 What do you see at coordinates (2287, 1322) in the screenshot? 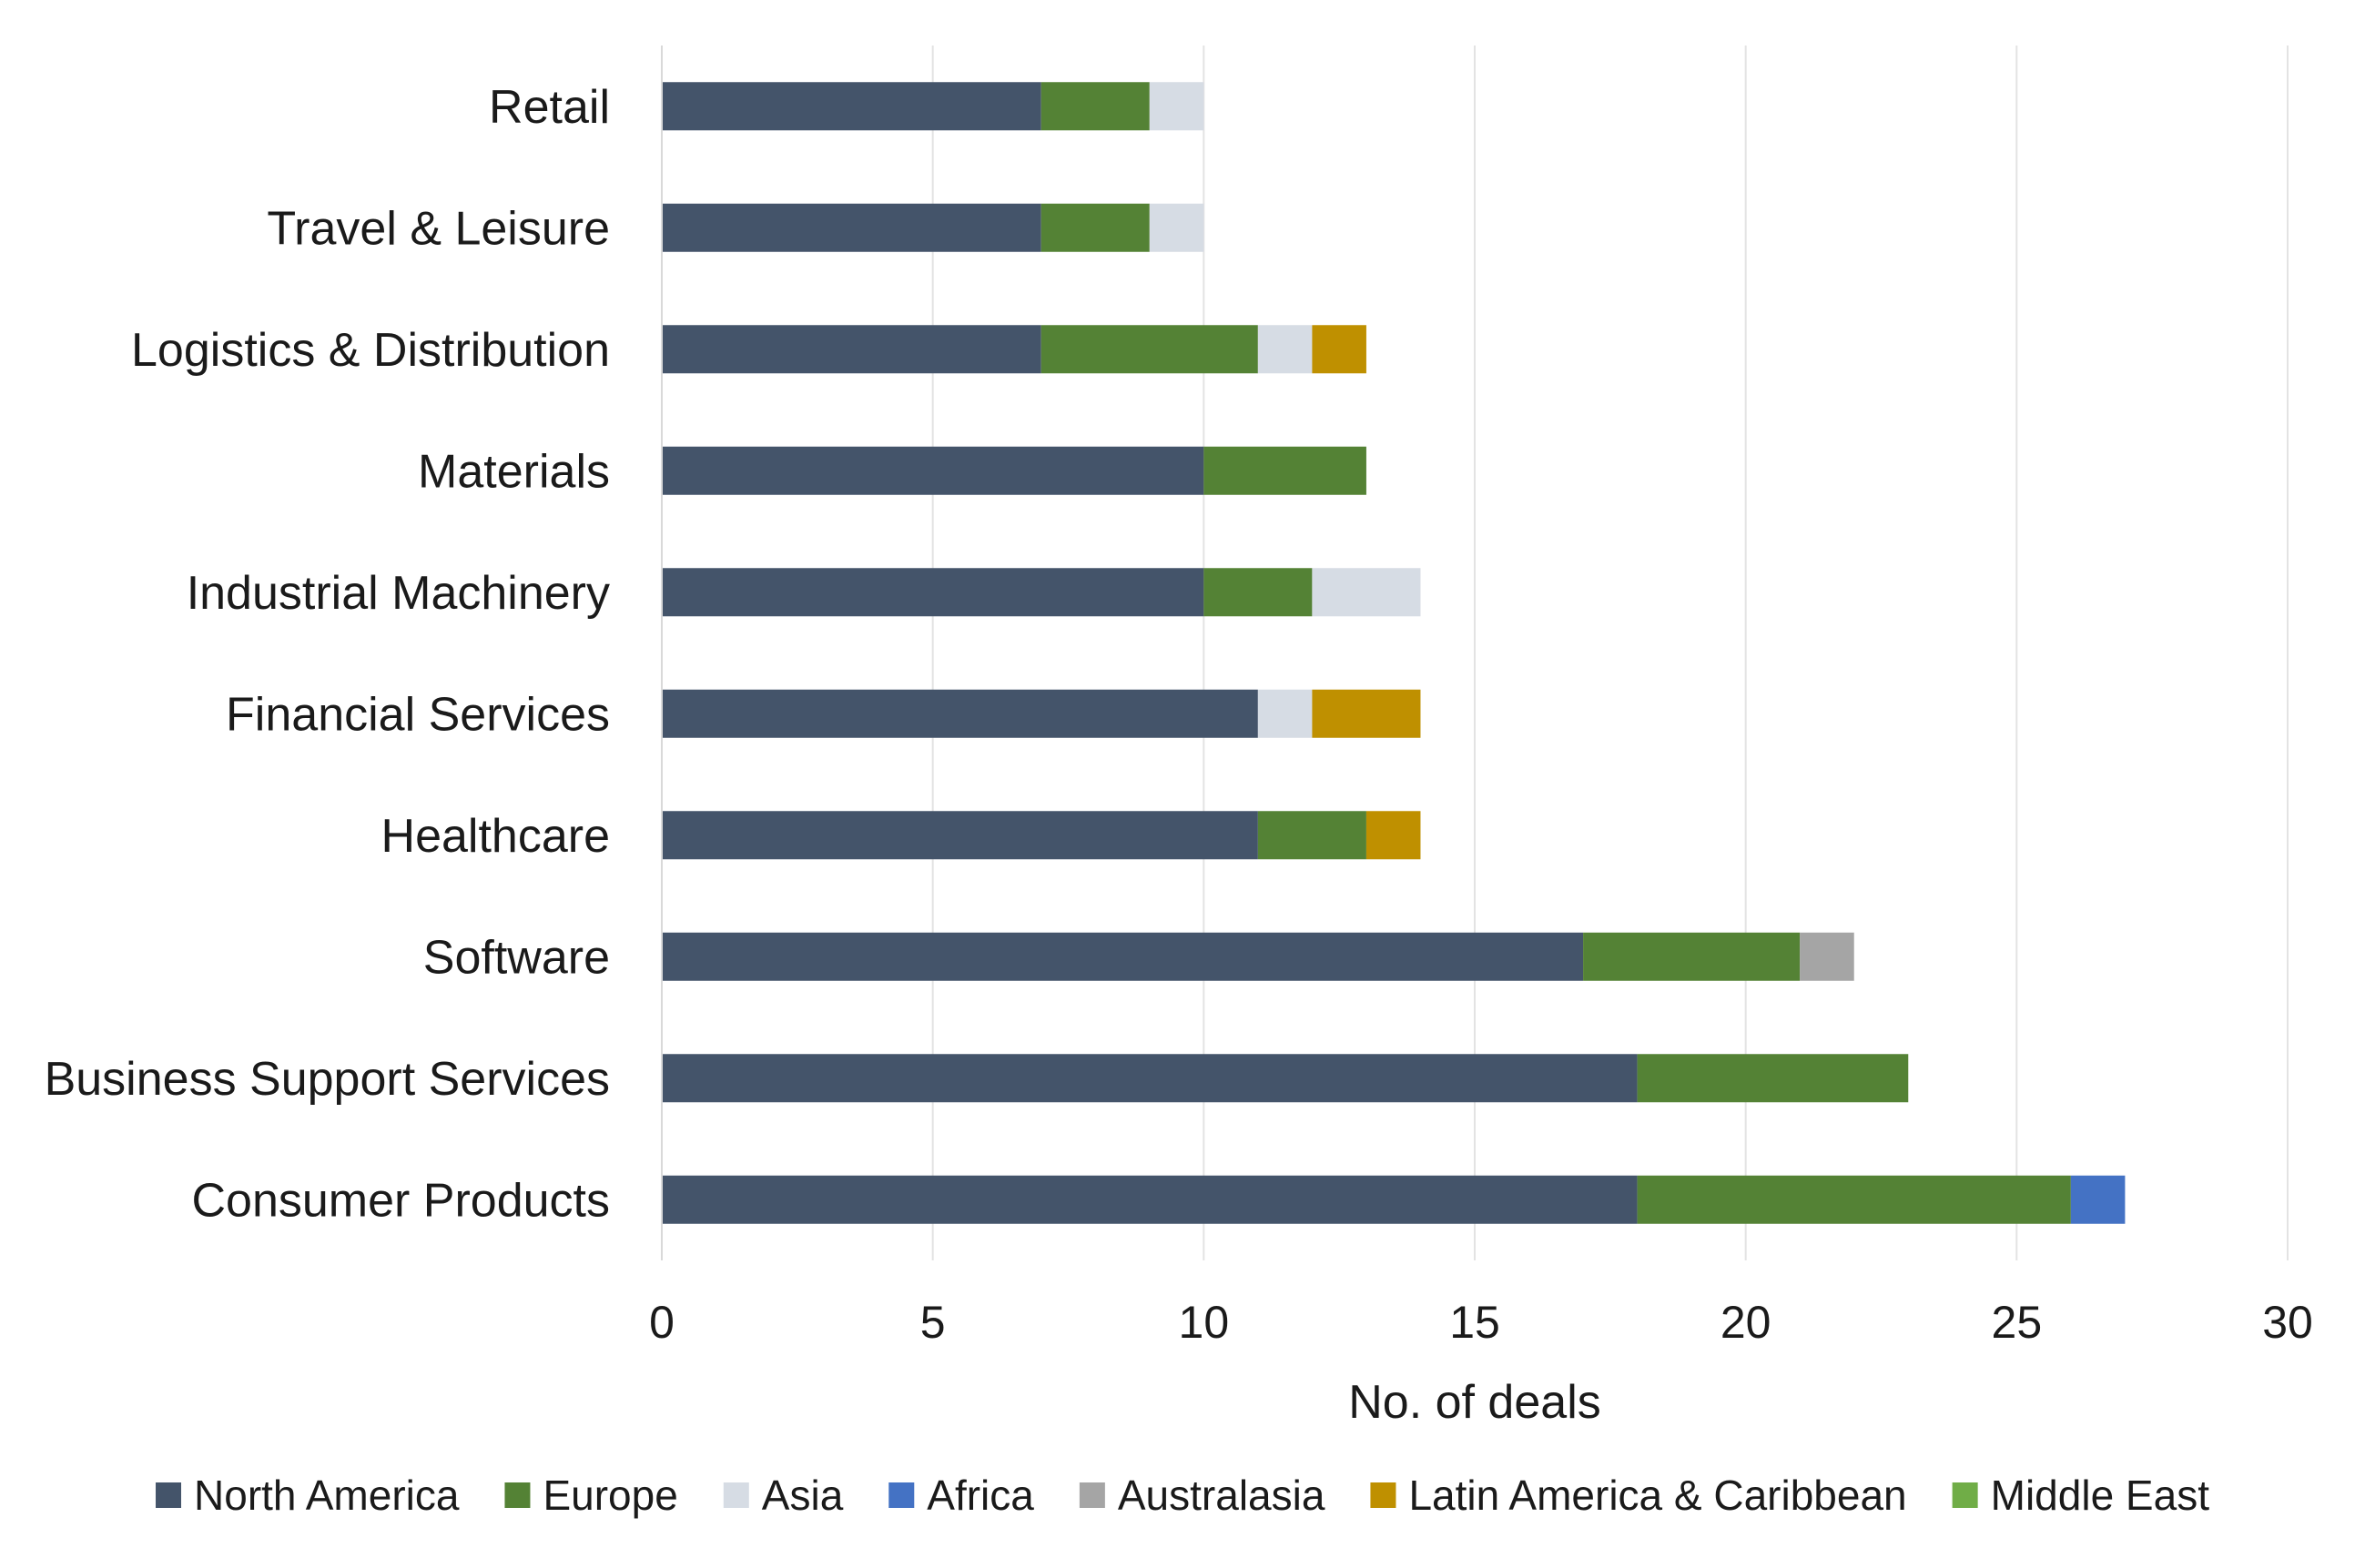
I see `x-tick-label: 30` at bounding box center [2287, 1322].